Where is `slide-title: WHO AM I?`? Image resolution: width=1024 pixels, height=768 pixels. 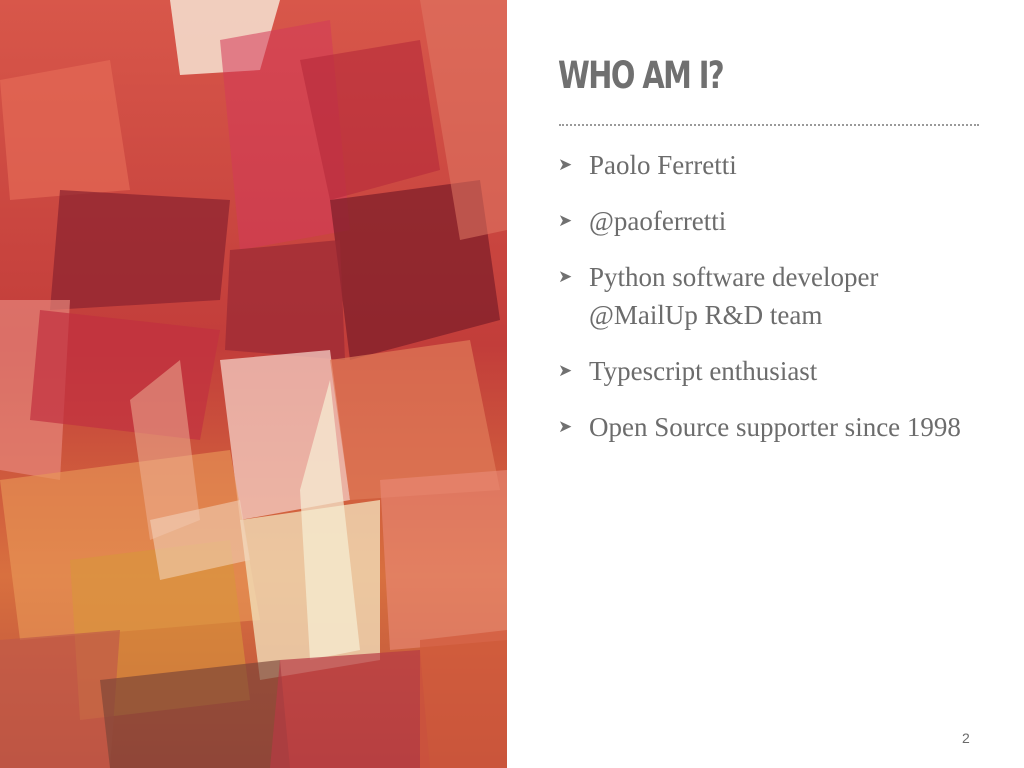
slide-title: WHO AM I? is located at coordinates (641, 75).